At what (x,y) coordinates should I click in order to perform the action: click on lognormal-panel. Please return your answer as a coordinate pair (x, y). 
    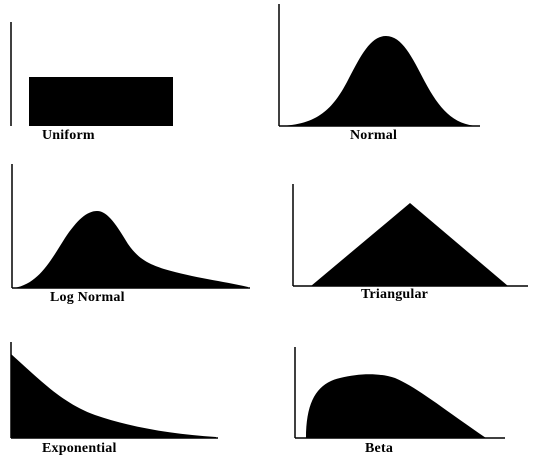
    Looking at the image, I should click on (130, 226).